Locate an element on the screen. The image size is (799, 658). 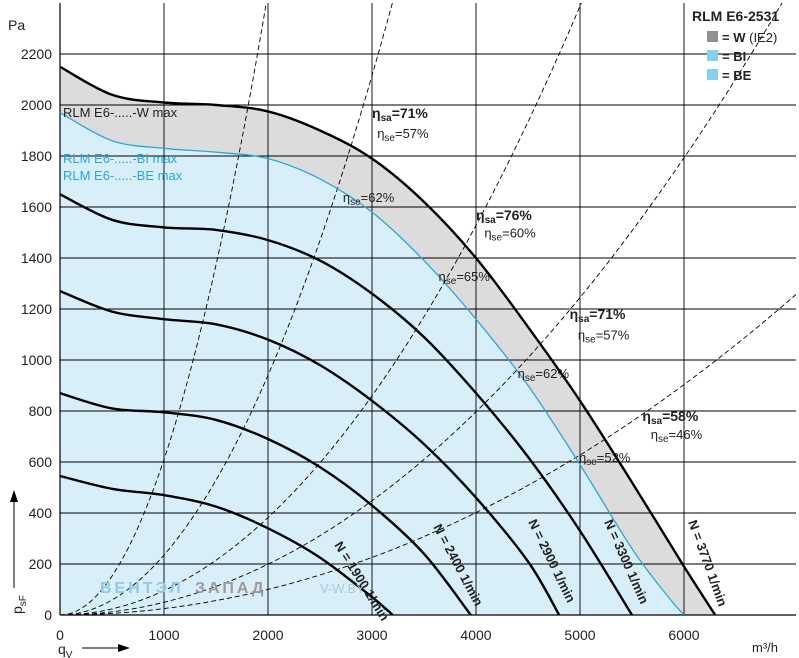
watermark: ВЕНТЭЛ ЗАПАД V-W.BY is located at coordinates (232, 588).